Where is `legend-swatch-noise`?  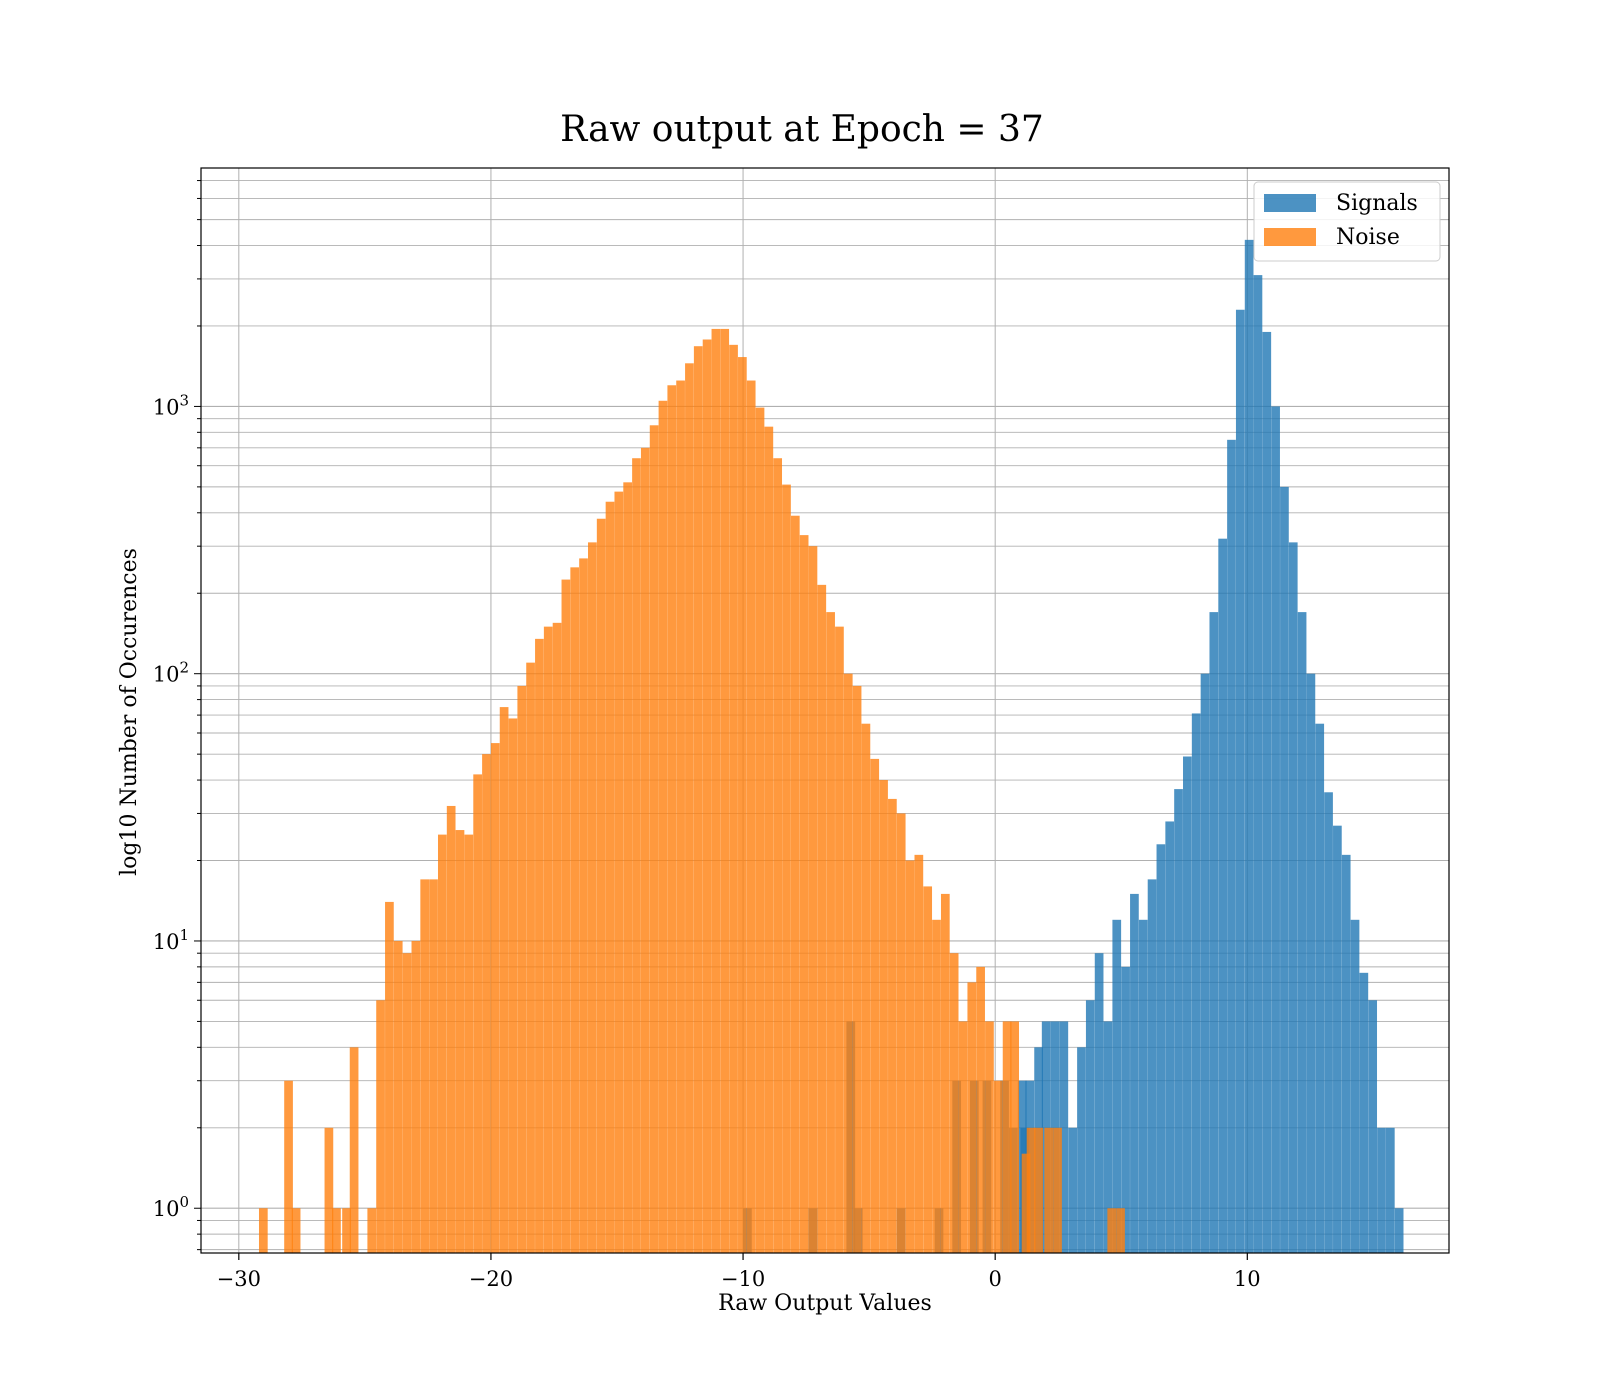 legend-swatch-noise is located at coordinates (1290, 237).